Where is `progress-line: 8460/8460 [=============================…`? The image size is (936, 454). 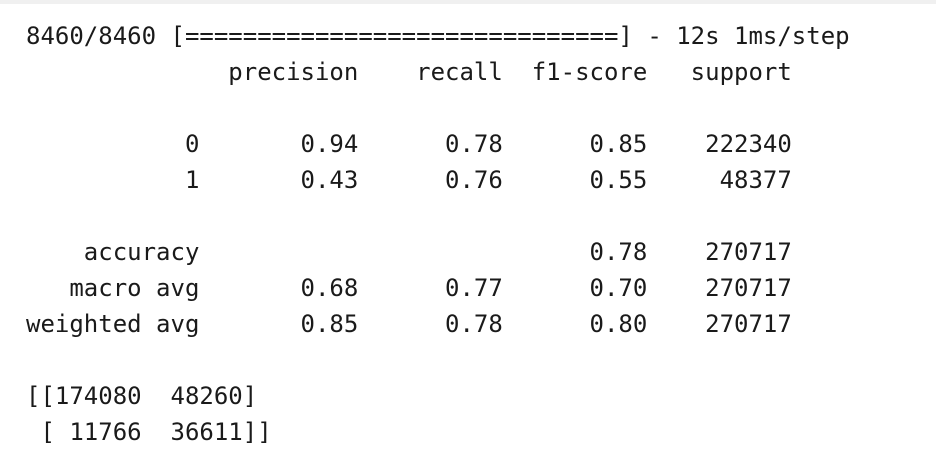 progress-line: 8460/8460 [=============================… is located at coordinates (438, 36).